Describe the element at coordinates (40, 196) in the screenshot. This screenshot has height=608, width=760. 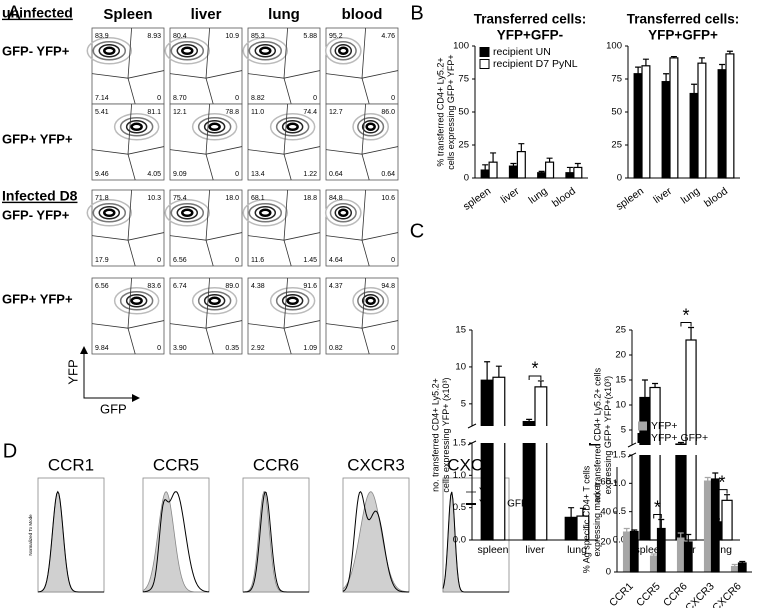
I see `group-label: Infected D8` at that location.